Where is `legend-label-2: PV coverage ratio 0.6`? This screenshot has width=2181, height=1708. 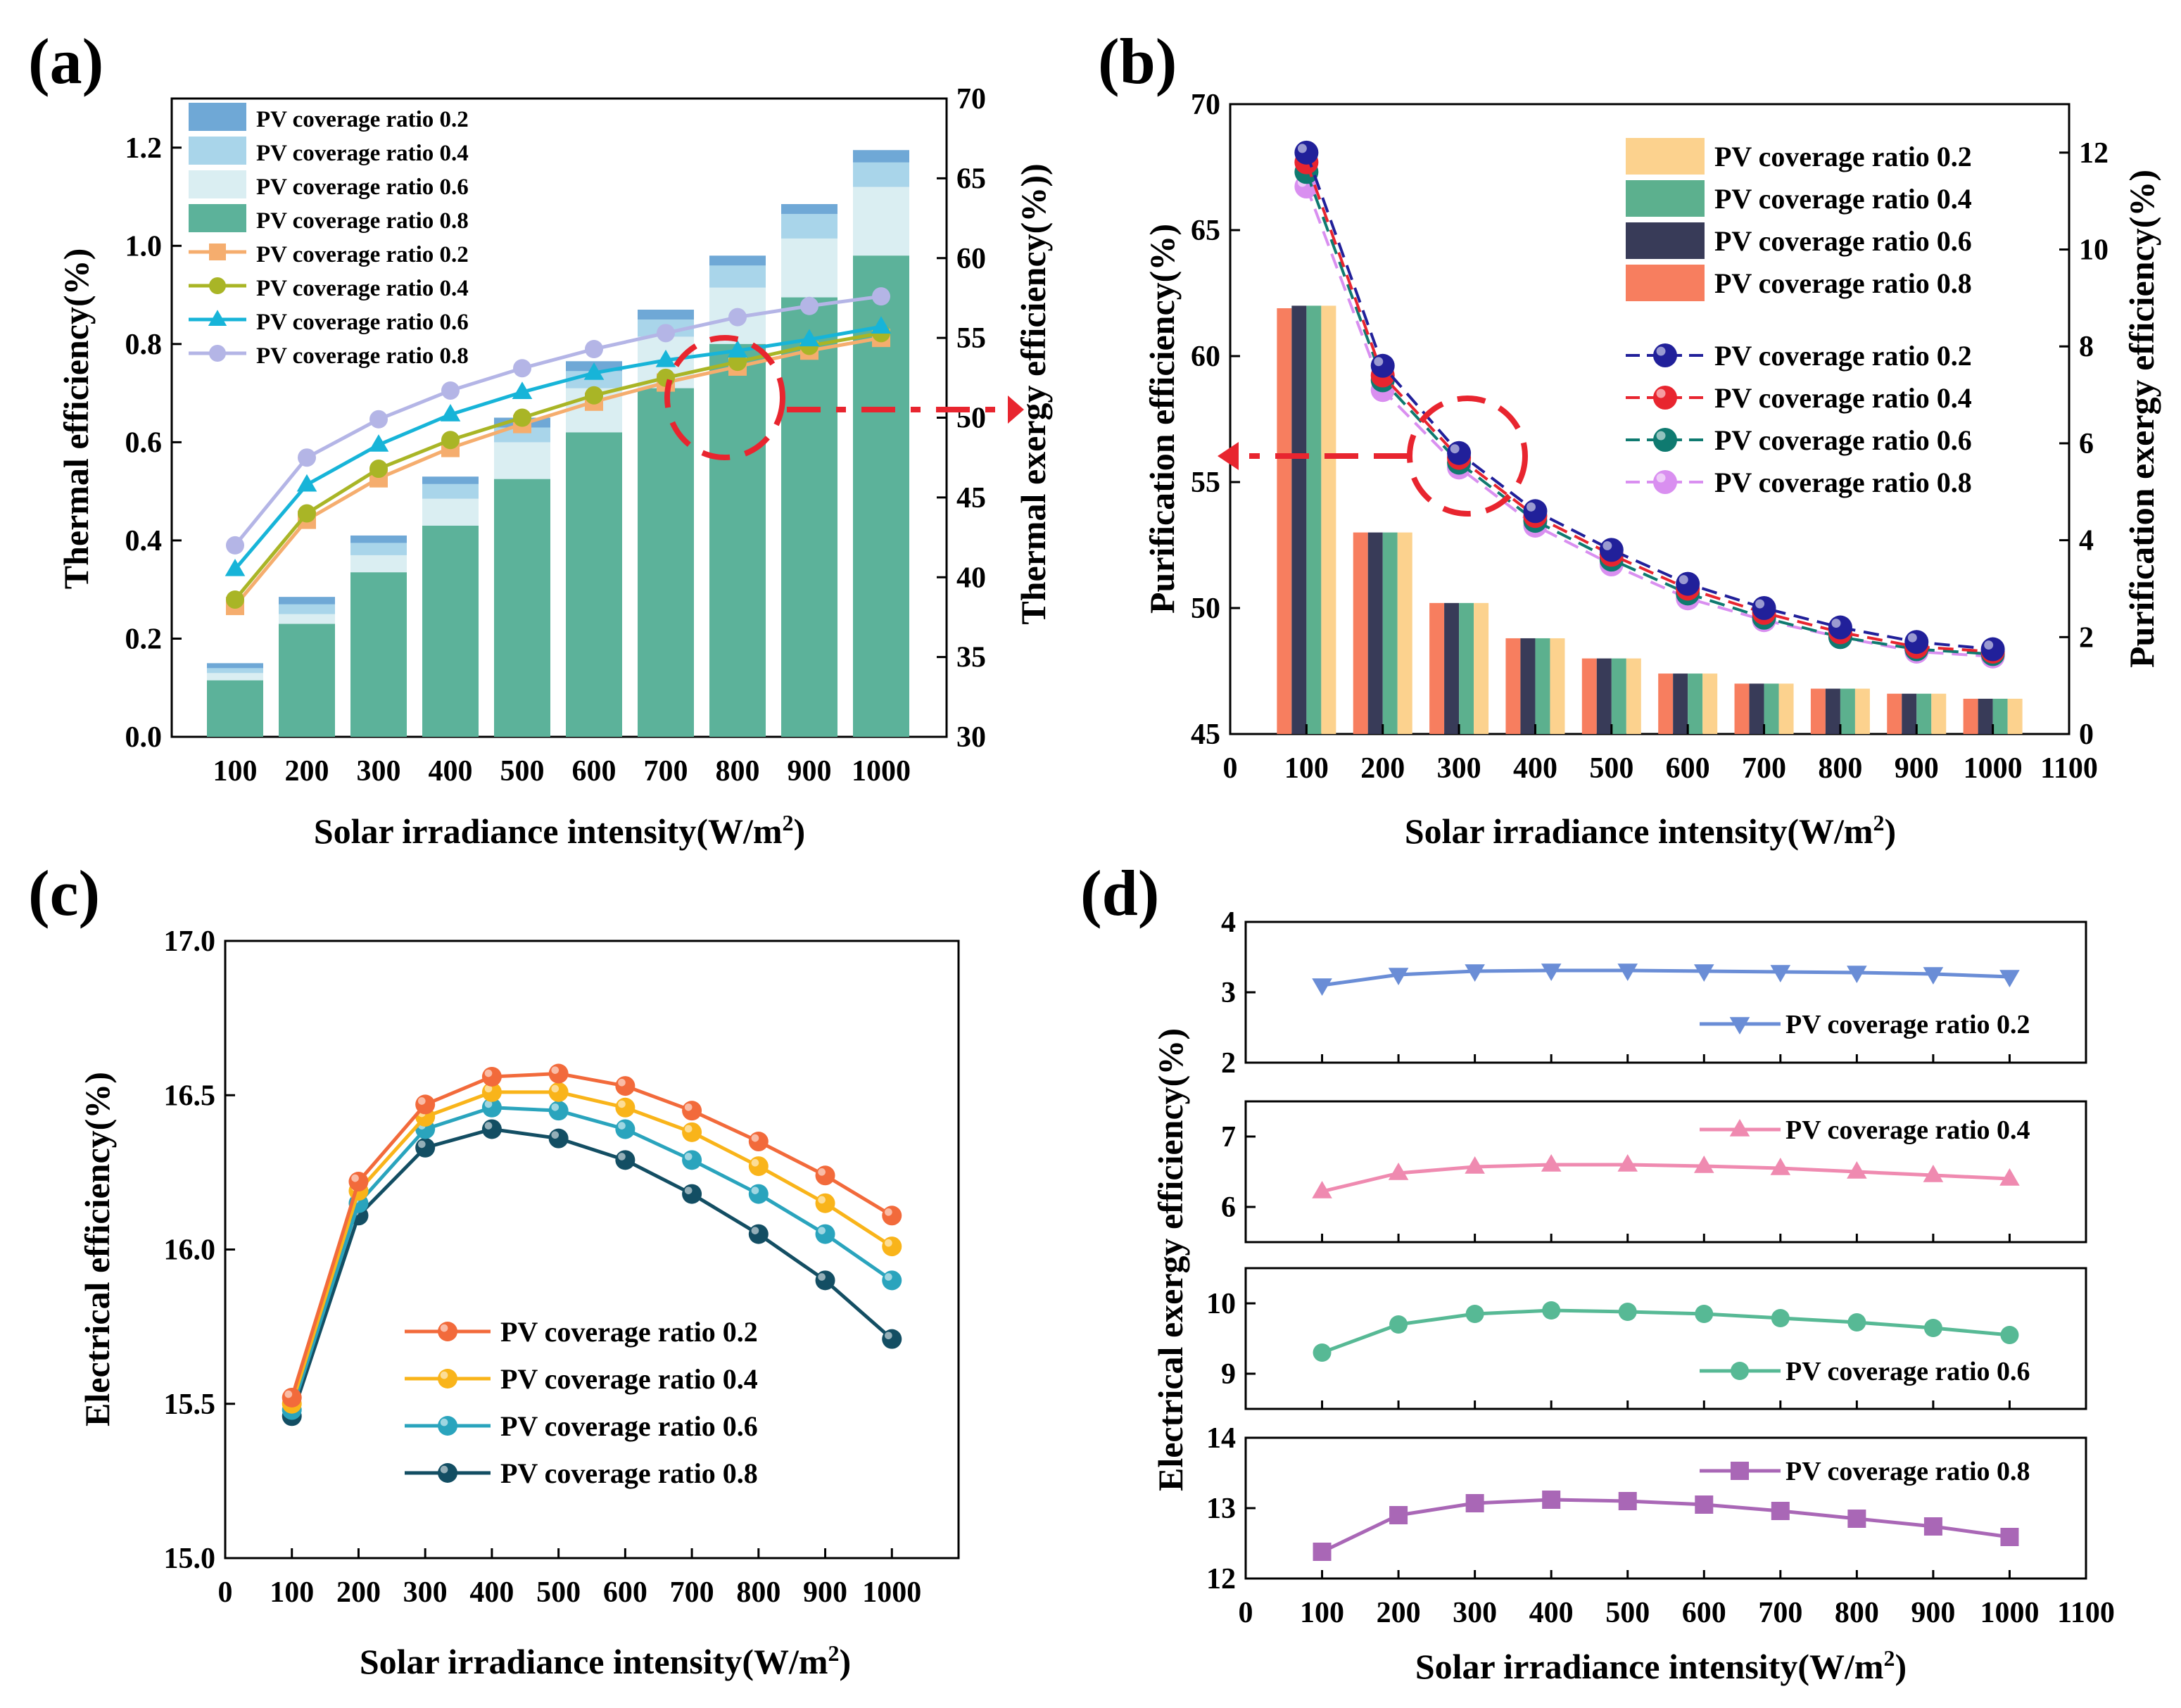
legend-label-2: PV coverage ratio 0.6 is located at coordinates (1908, 1371).